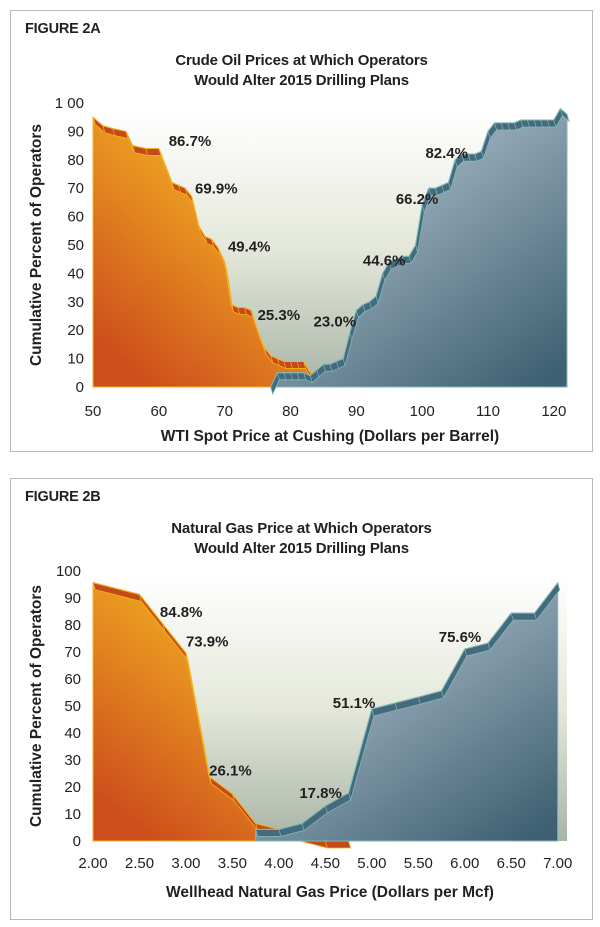 The height and width of the screenshot is (927, 600). I want to click on data-label: 82.4%, so click(446, 153).